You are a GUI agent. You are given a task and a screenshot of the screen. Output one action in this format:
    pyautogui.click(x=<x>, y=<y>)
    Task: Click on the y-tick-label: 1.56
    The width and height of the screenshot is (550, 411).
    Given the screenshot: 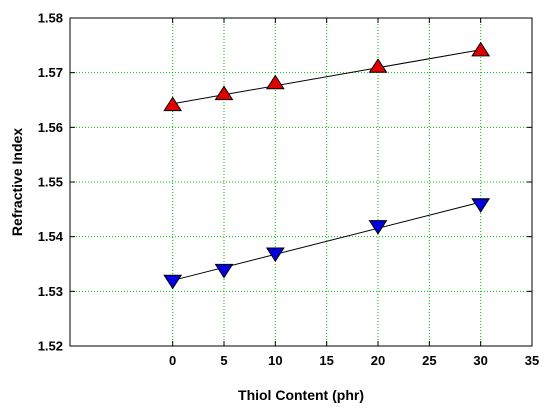 What is the action you would take?
    pyautogui.click(x=50, y=127)
    